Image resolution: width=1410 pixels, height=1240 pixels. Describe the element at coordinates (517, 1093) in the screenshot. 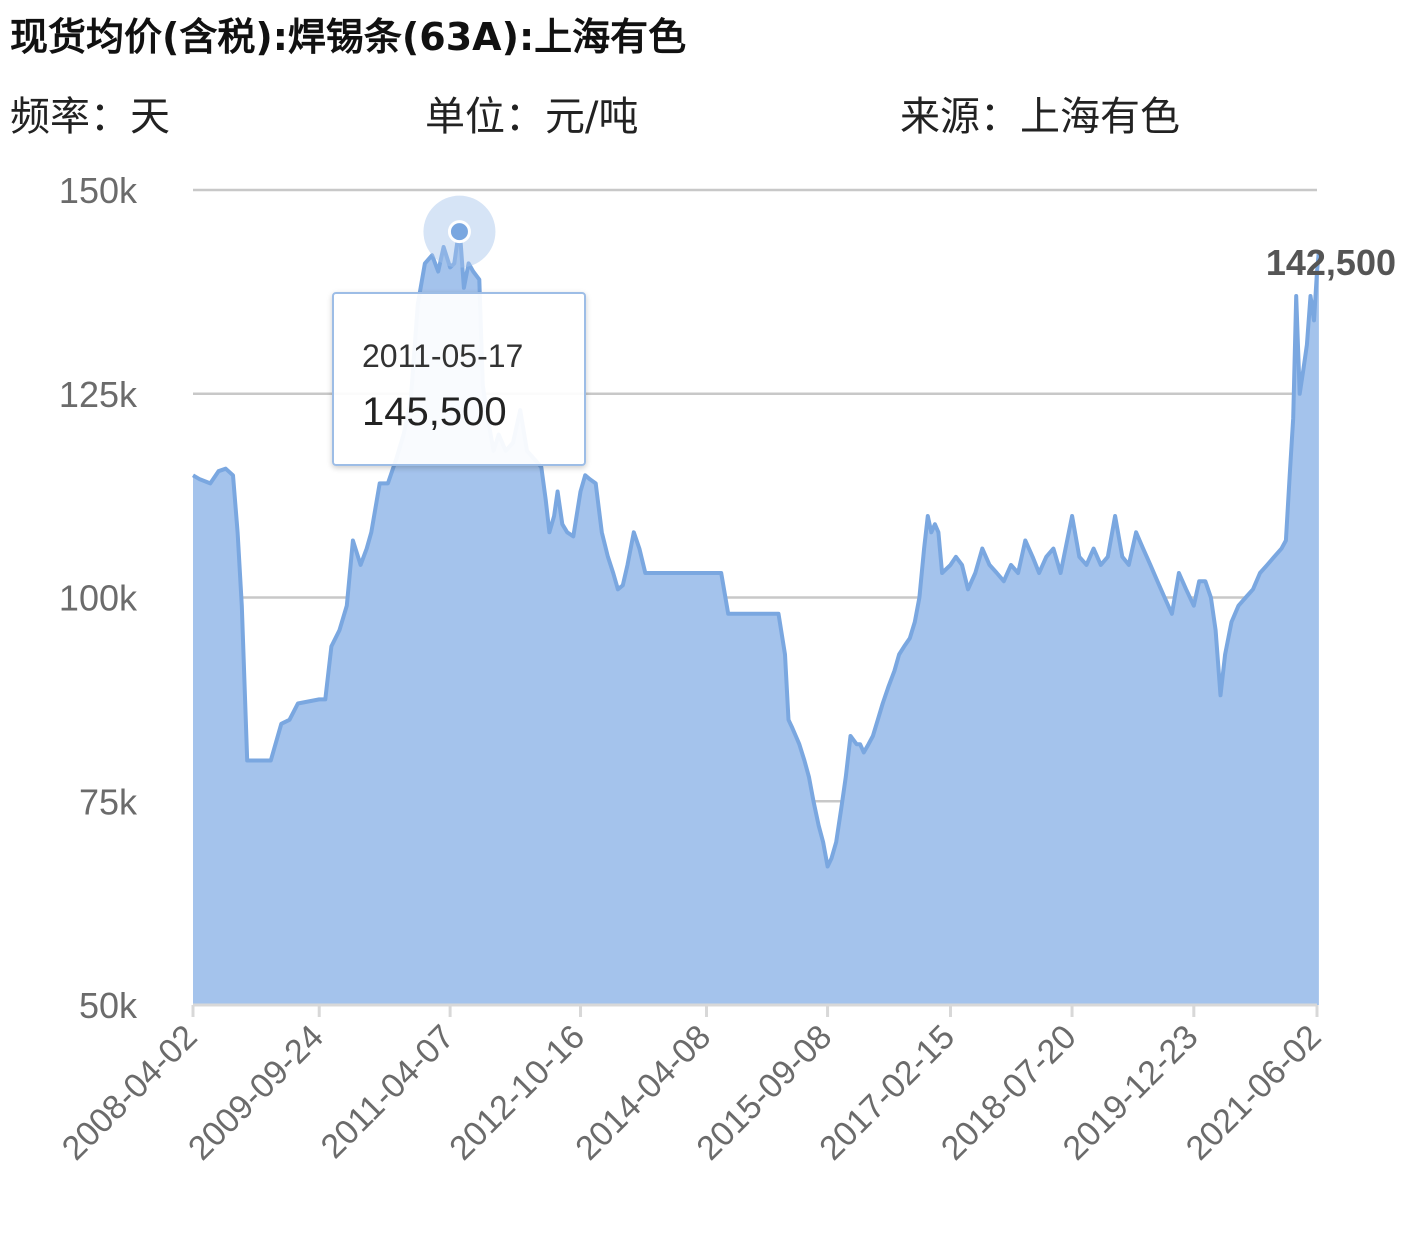

I see `x-tick-label: 2012-10-16` at that location.